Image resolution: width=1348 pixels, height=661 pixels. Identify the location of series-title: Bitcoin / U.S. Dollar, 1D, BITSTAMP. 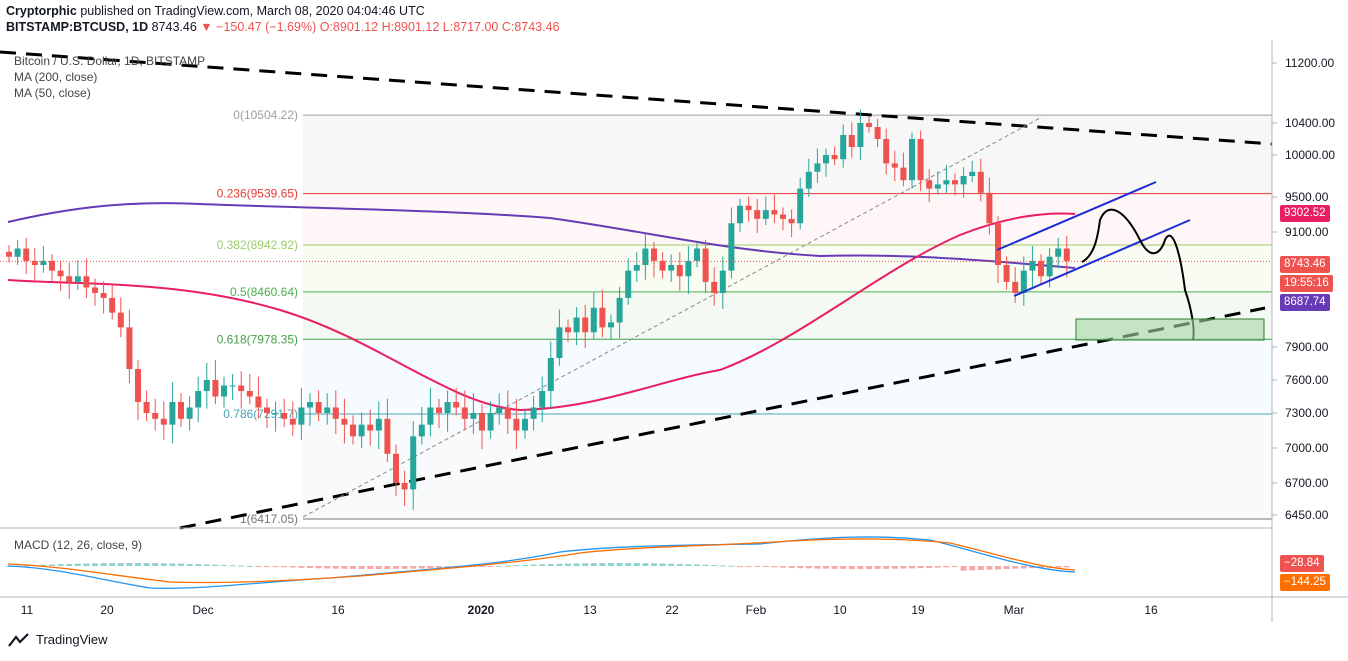
(110, 61).